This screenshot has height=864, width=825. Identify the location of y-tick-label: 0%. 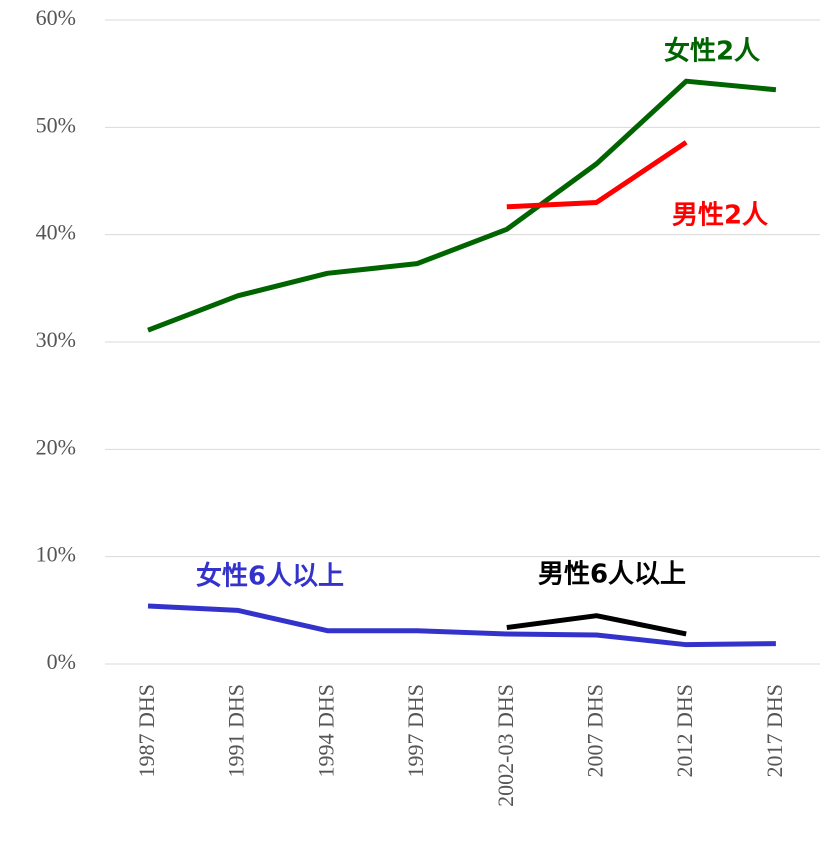
(61, 661).